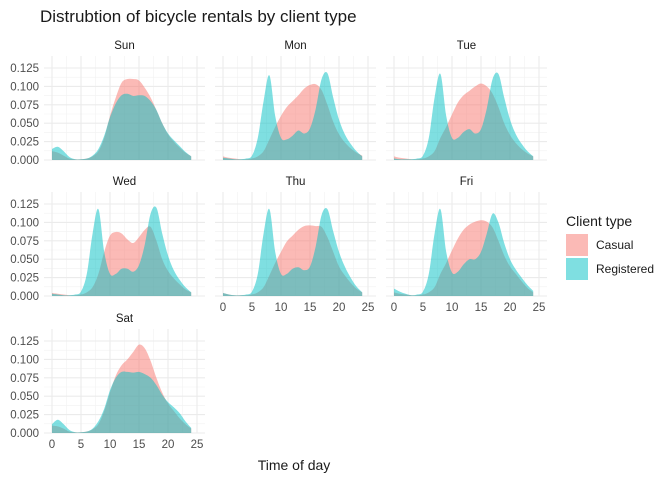  Describe the element at coordinates (466, 46) in the screenshot. I see `facet-label: Tue` at that location.